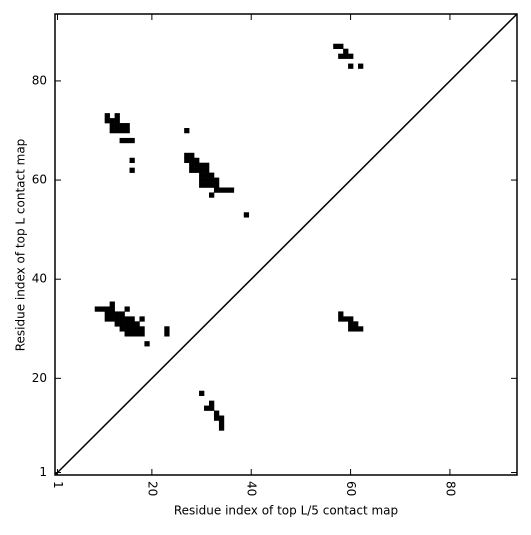 The image size is (531, 535). I want to click on x-tick-label: 20, so click(152, 488).